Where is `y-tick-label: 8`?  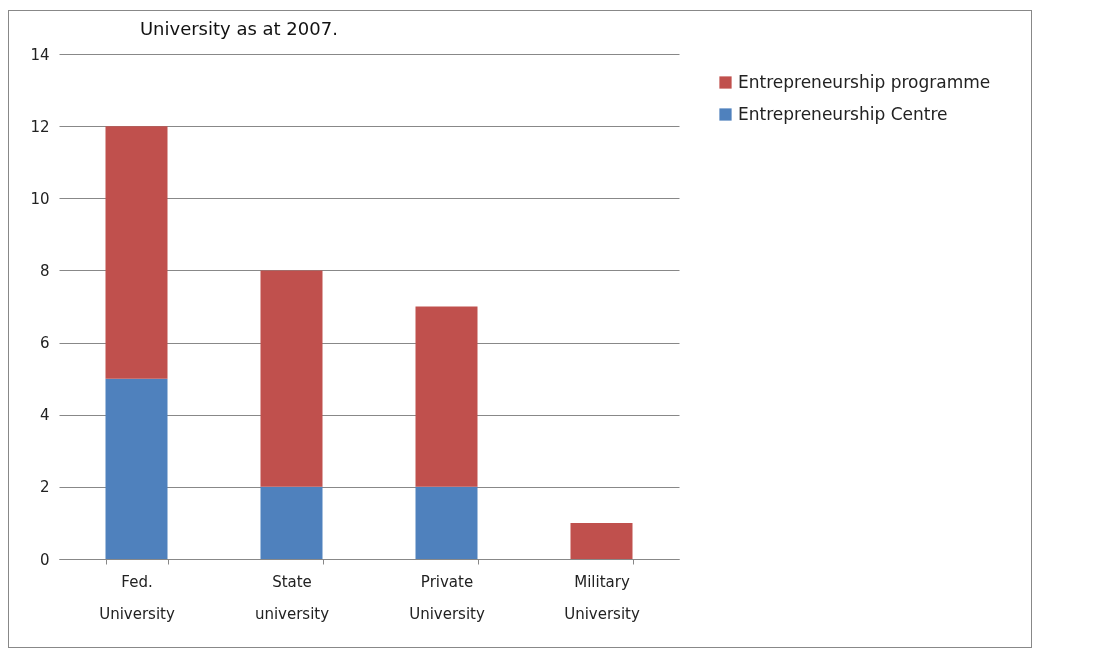
y-tick-label: 8 is located at coordinates (44, 270).